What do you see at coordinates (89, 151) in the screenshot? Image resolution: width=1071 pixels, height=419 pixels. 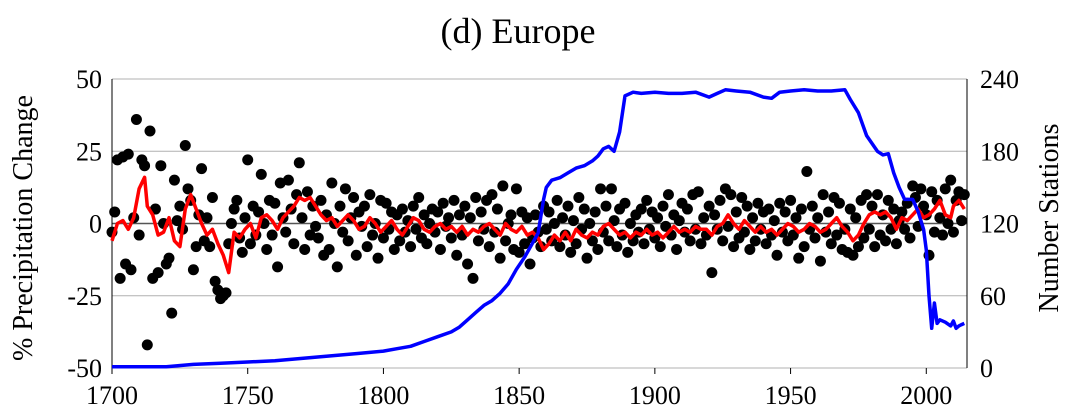 I see `y-tick-label: 25` at bounding box center [89, 151].